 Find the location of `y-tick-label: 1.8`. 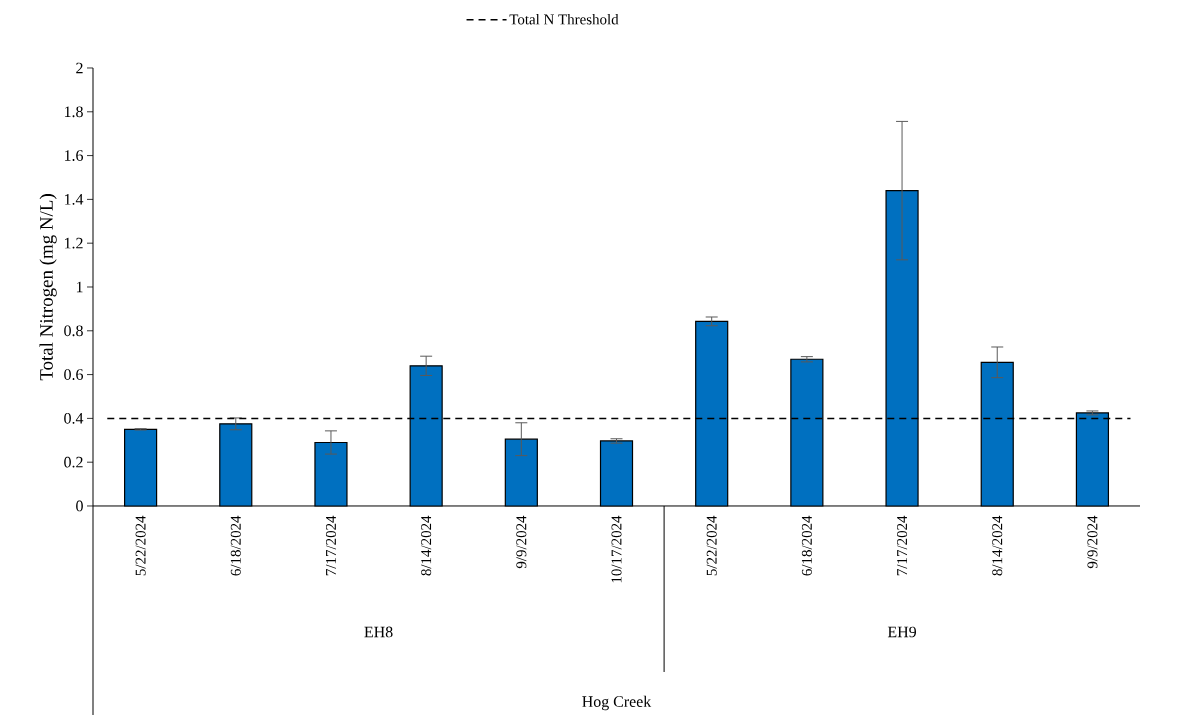

y-tick-label: 1.8 is located at coordinates (73, 112).